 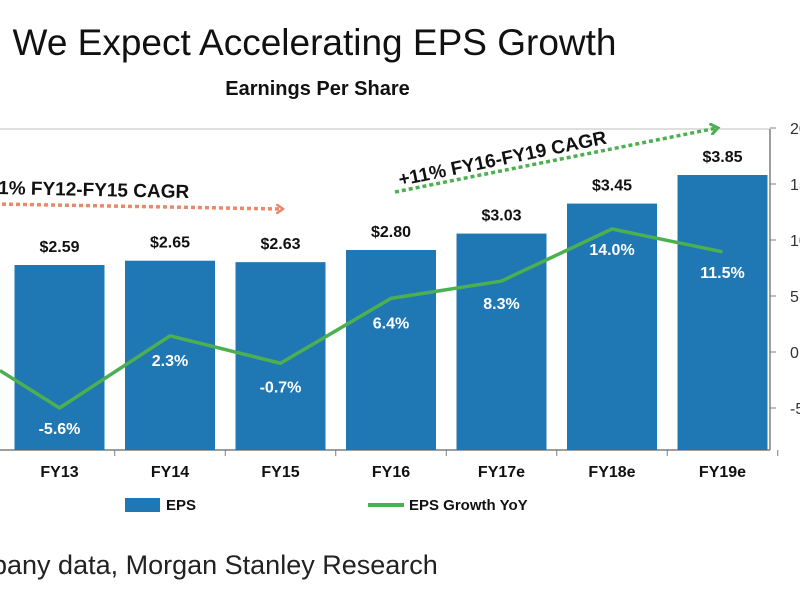 What do you see at coordinates (501, 216) in the screenshot?
I see `eps-value-label: $3.03` at bounding box center [501, 216].